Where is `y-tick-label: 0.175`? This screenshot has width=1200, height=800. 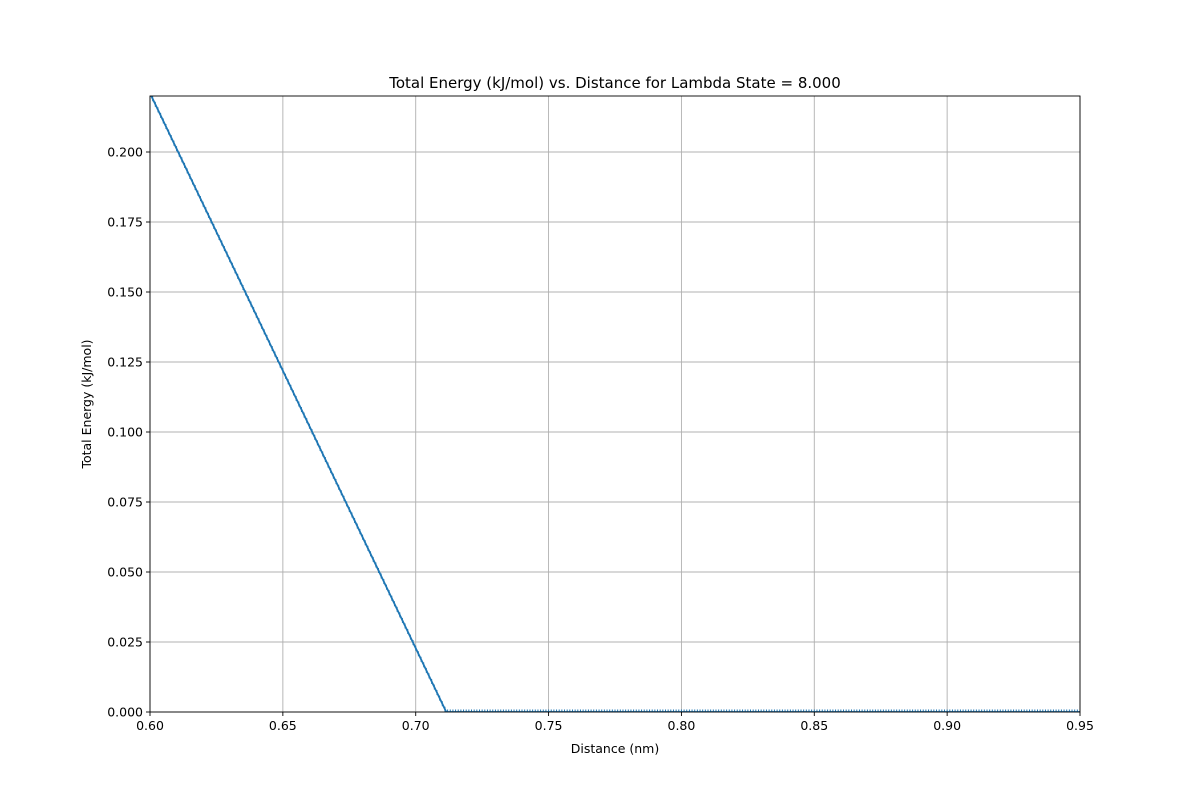 y-tick-label: 0.175 is located at coordinates (125, 222).